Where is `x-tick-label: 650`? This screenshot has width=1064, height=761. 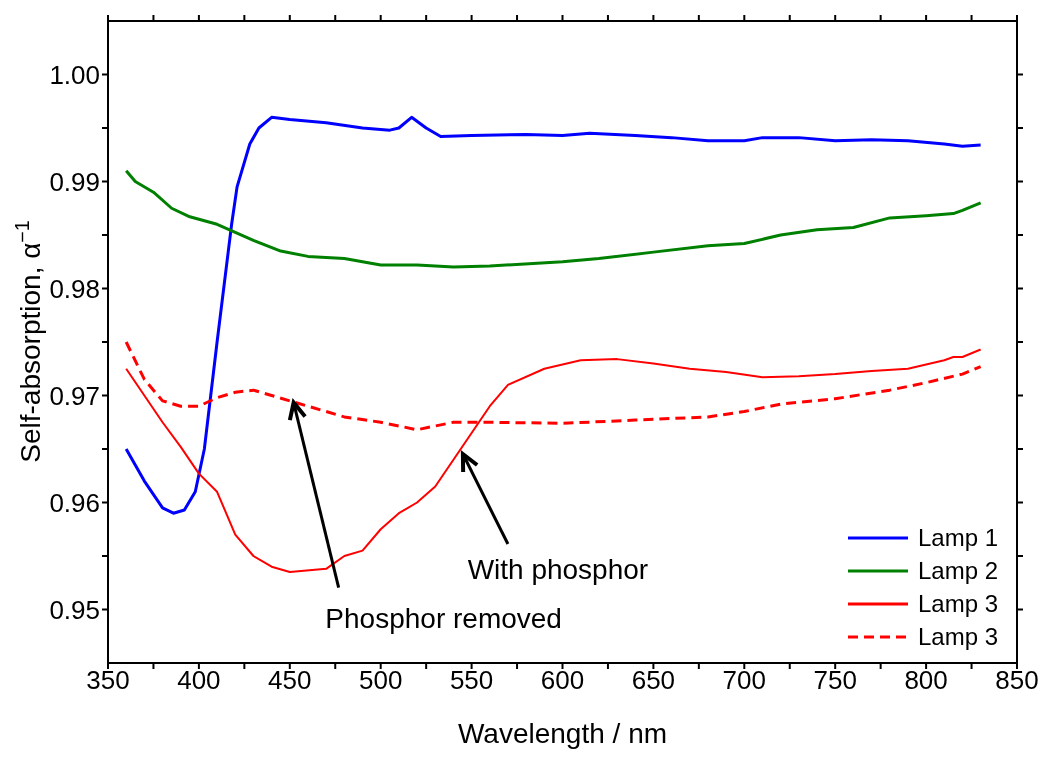
x-tick-label: 650 is located at coordinates (653, 680).